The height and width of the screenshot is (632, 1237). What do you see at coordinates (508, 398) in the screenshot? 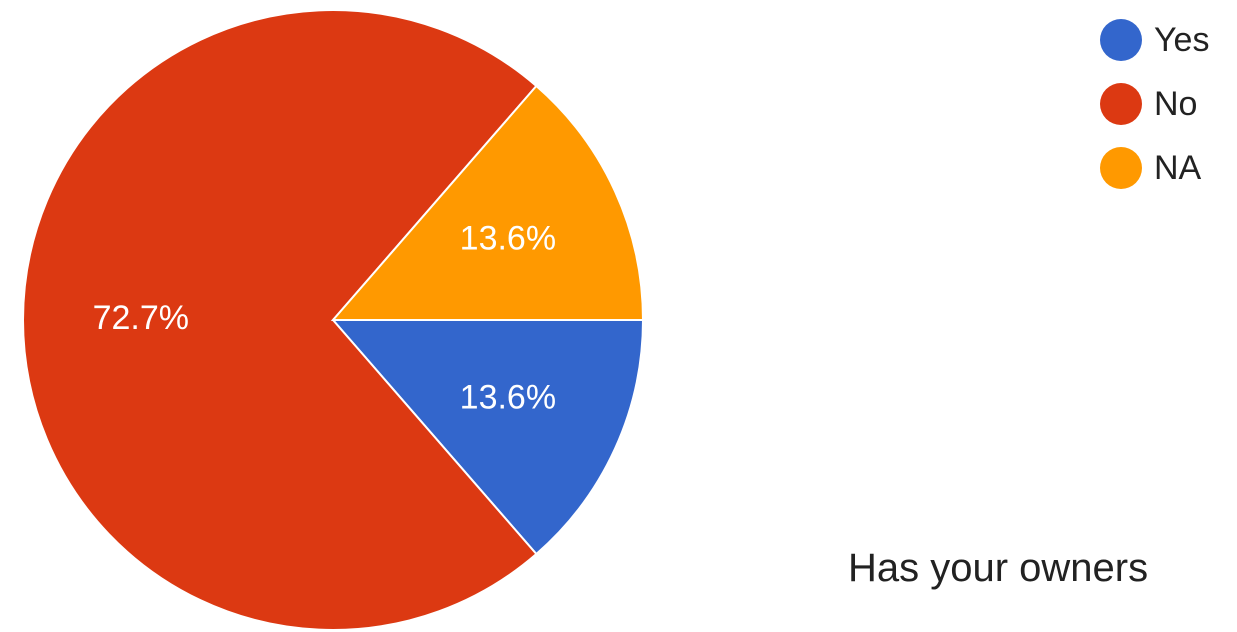
I see `pie-label-yes: 13.6%` at bounding box center [508, 398].